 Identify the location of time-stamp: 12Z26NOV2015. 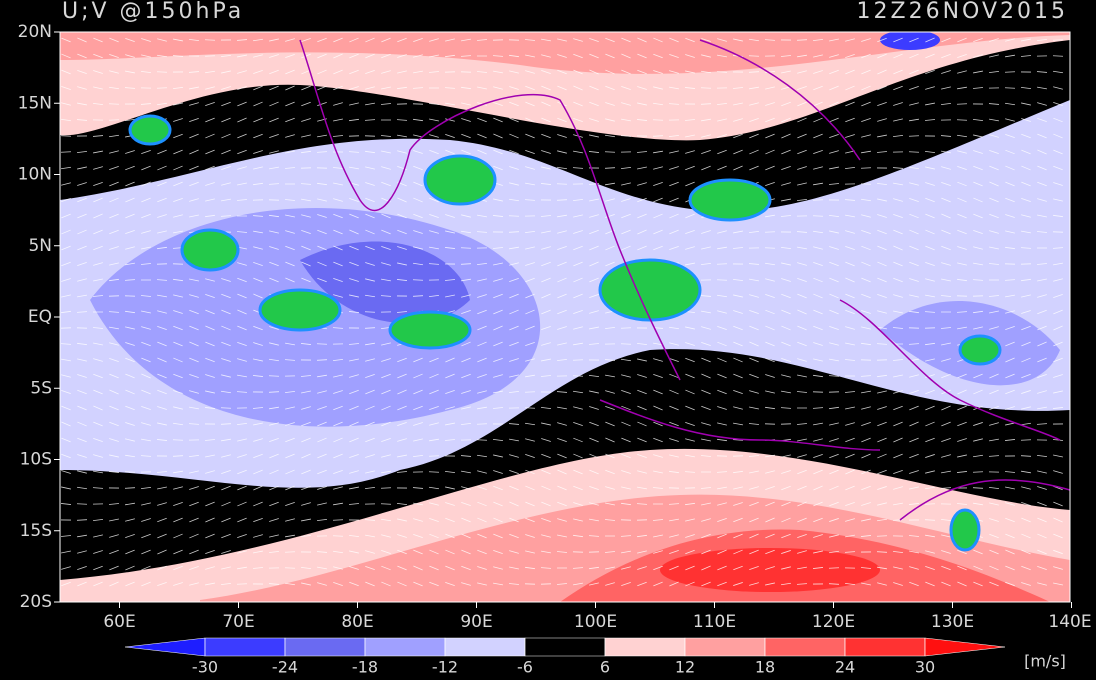
(962, 12).